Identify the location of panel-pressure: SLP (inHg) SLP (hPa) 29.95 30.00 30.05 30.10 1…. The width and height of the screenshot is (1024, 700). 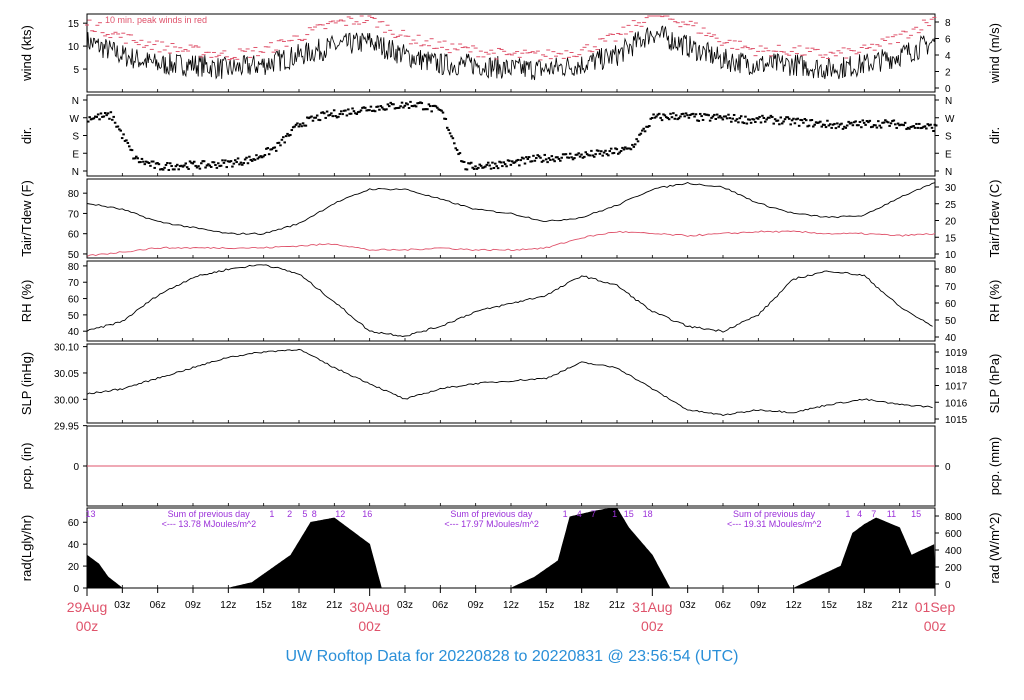
(510, 388).